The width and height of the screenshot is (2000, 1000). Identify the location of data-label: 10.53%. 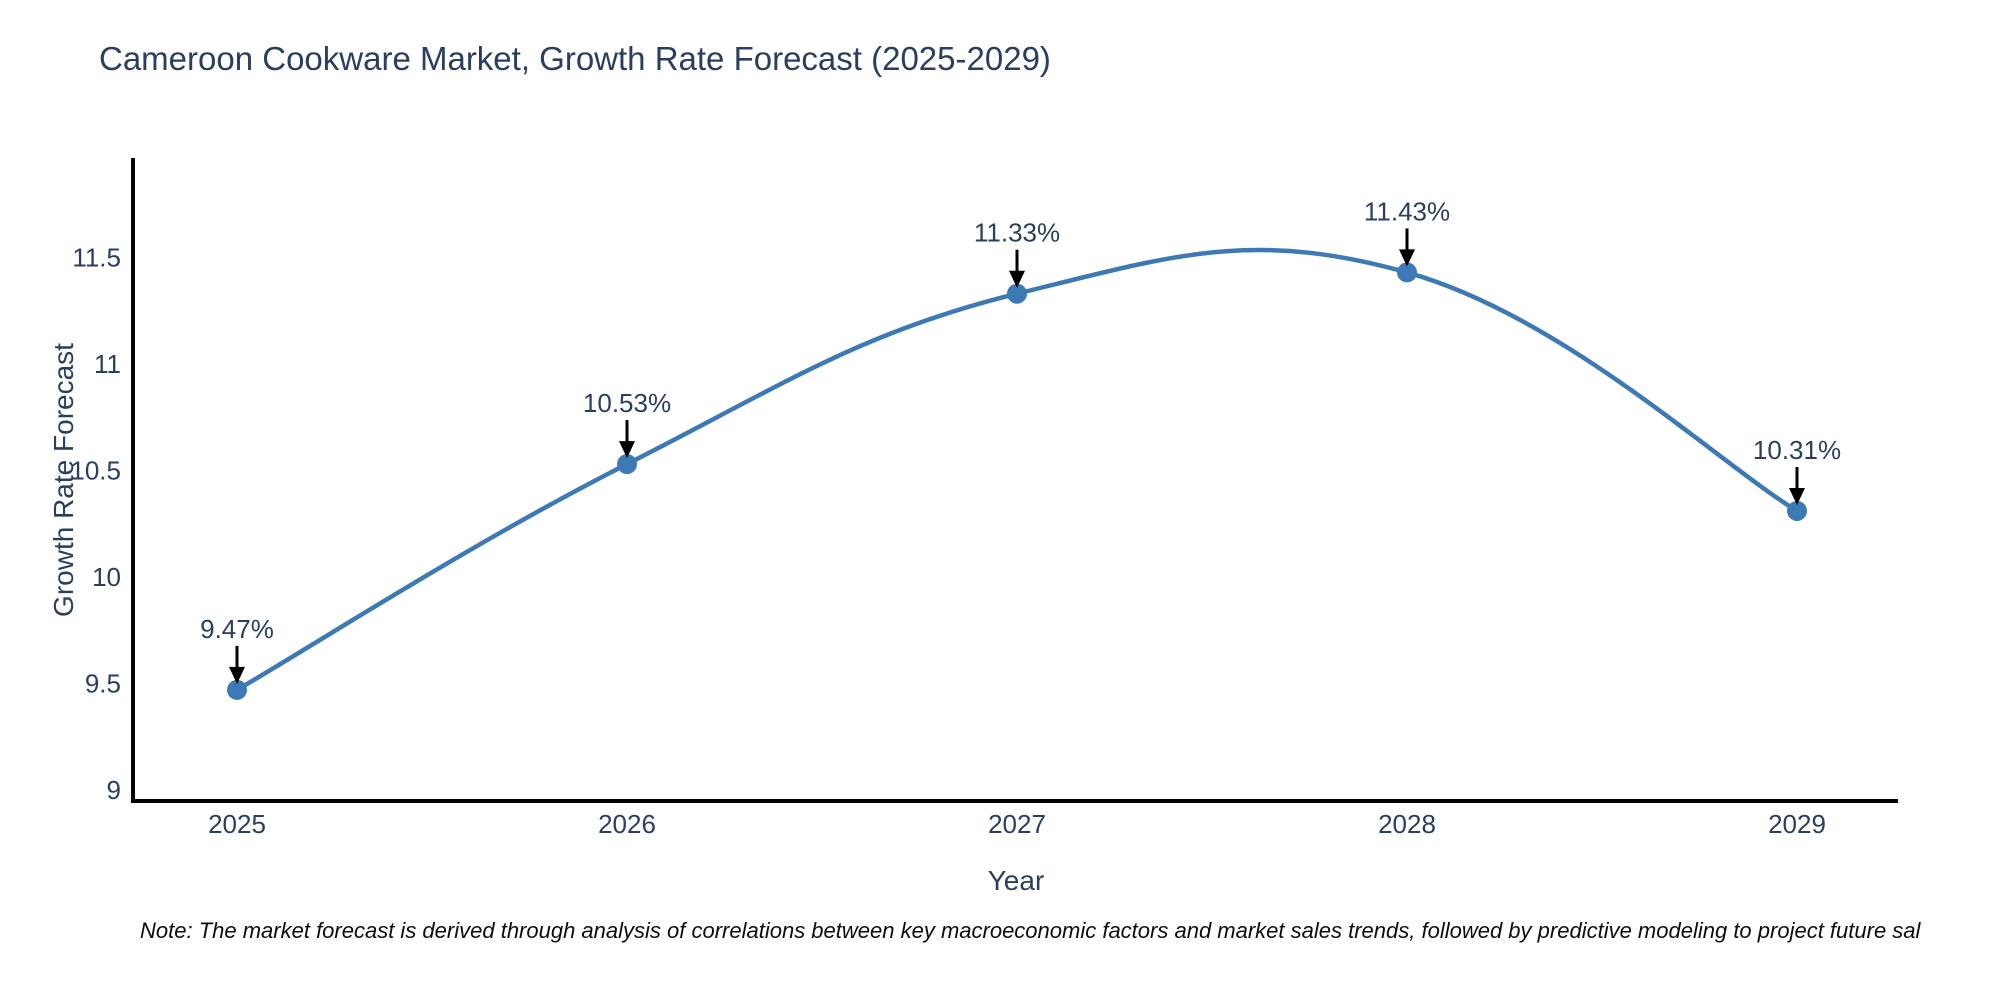
(627, 403).